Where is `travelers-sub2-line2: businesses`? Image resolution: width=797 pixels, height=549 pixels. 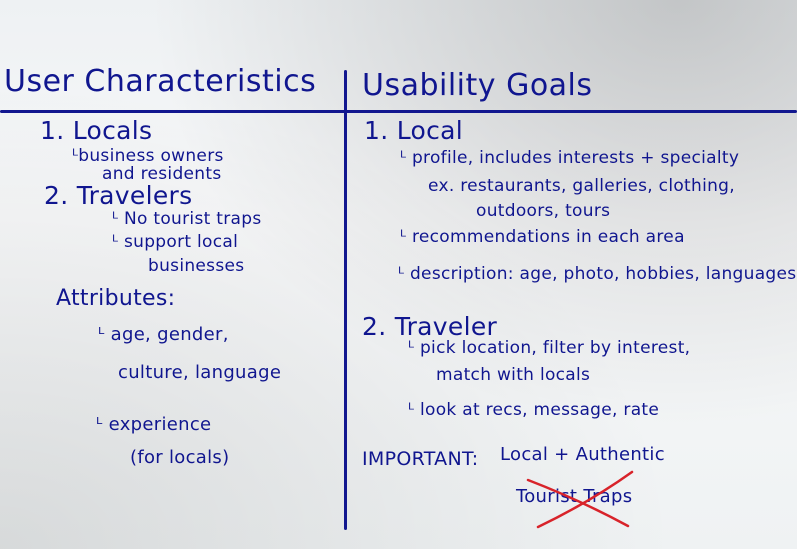
travelers-sub2-line2: businesses is located at coordinates (196, 266).